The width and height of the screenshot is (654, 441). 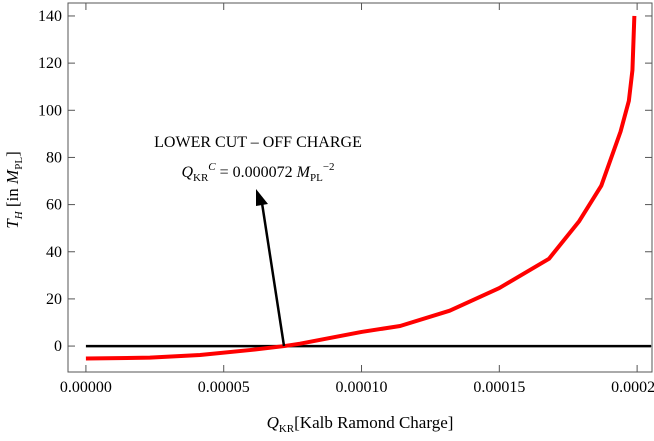 I want to click on y-label-rest: [in, so click(x=12, y=197).